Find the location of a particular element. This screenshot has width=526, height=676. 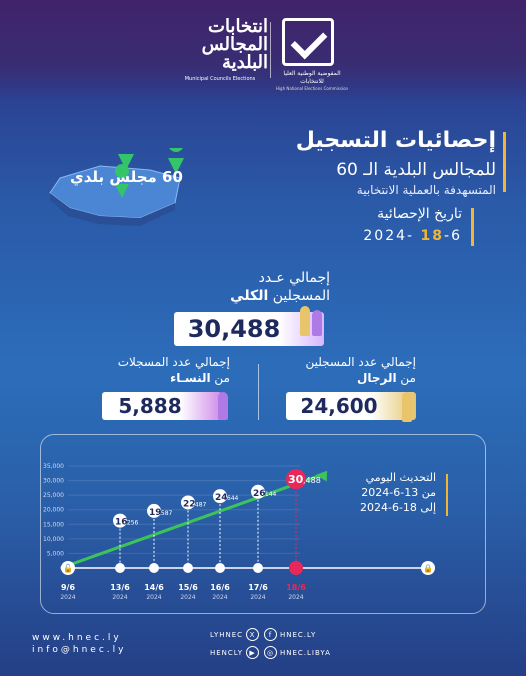

women-label-2: من النسـاء is located at coordinates (200, 378).